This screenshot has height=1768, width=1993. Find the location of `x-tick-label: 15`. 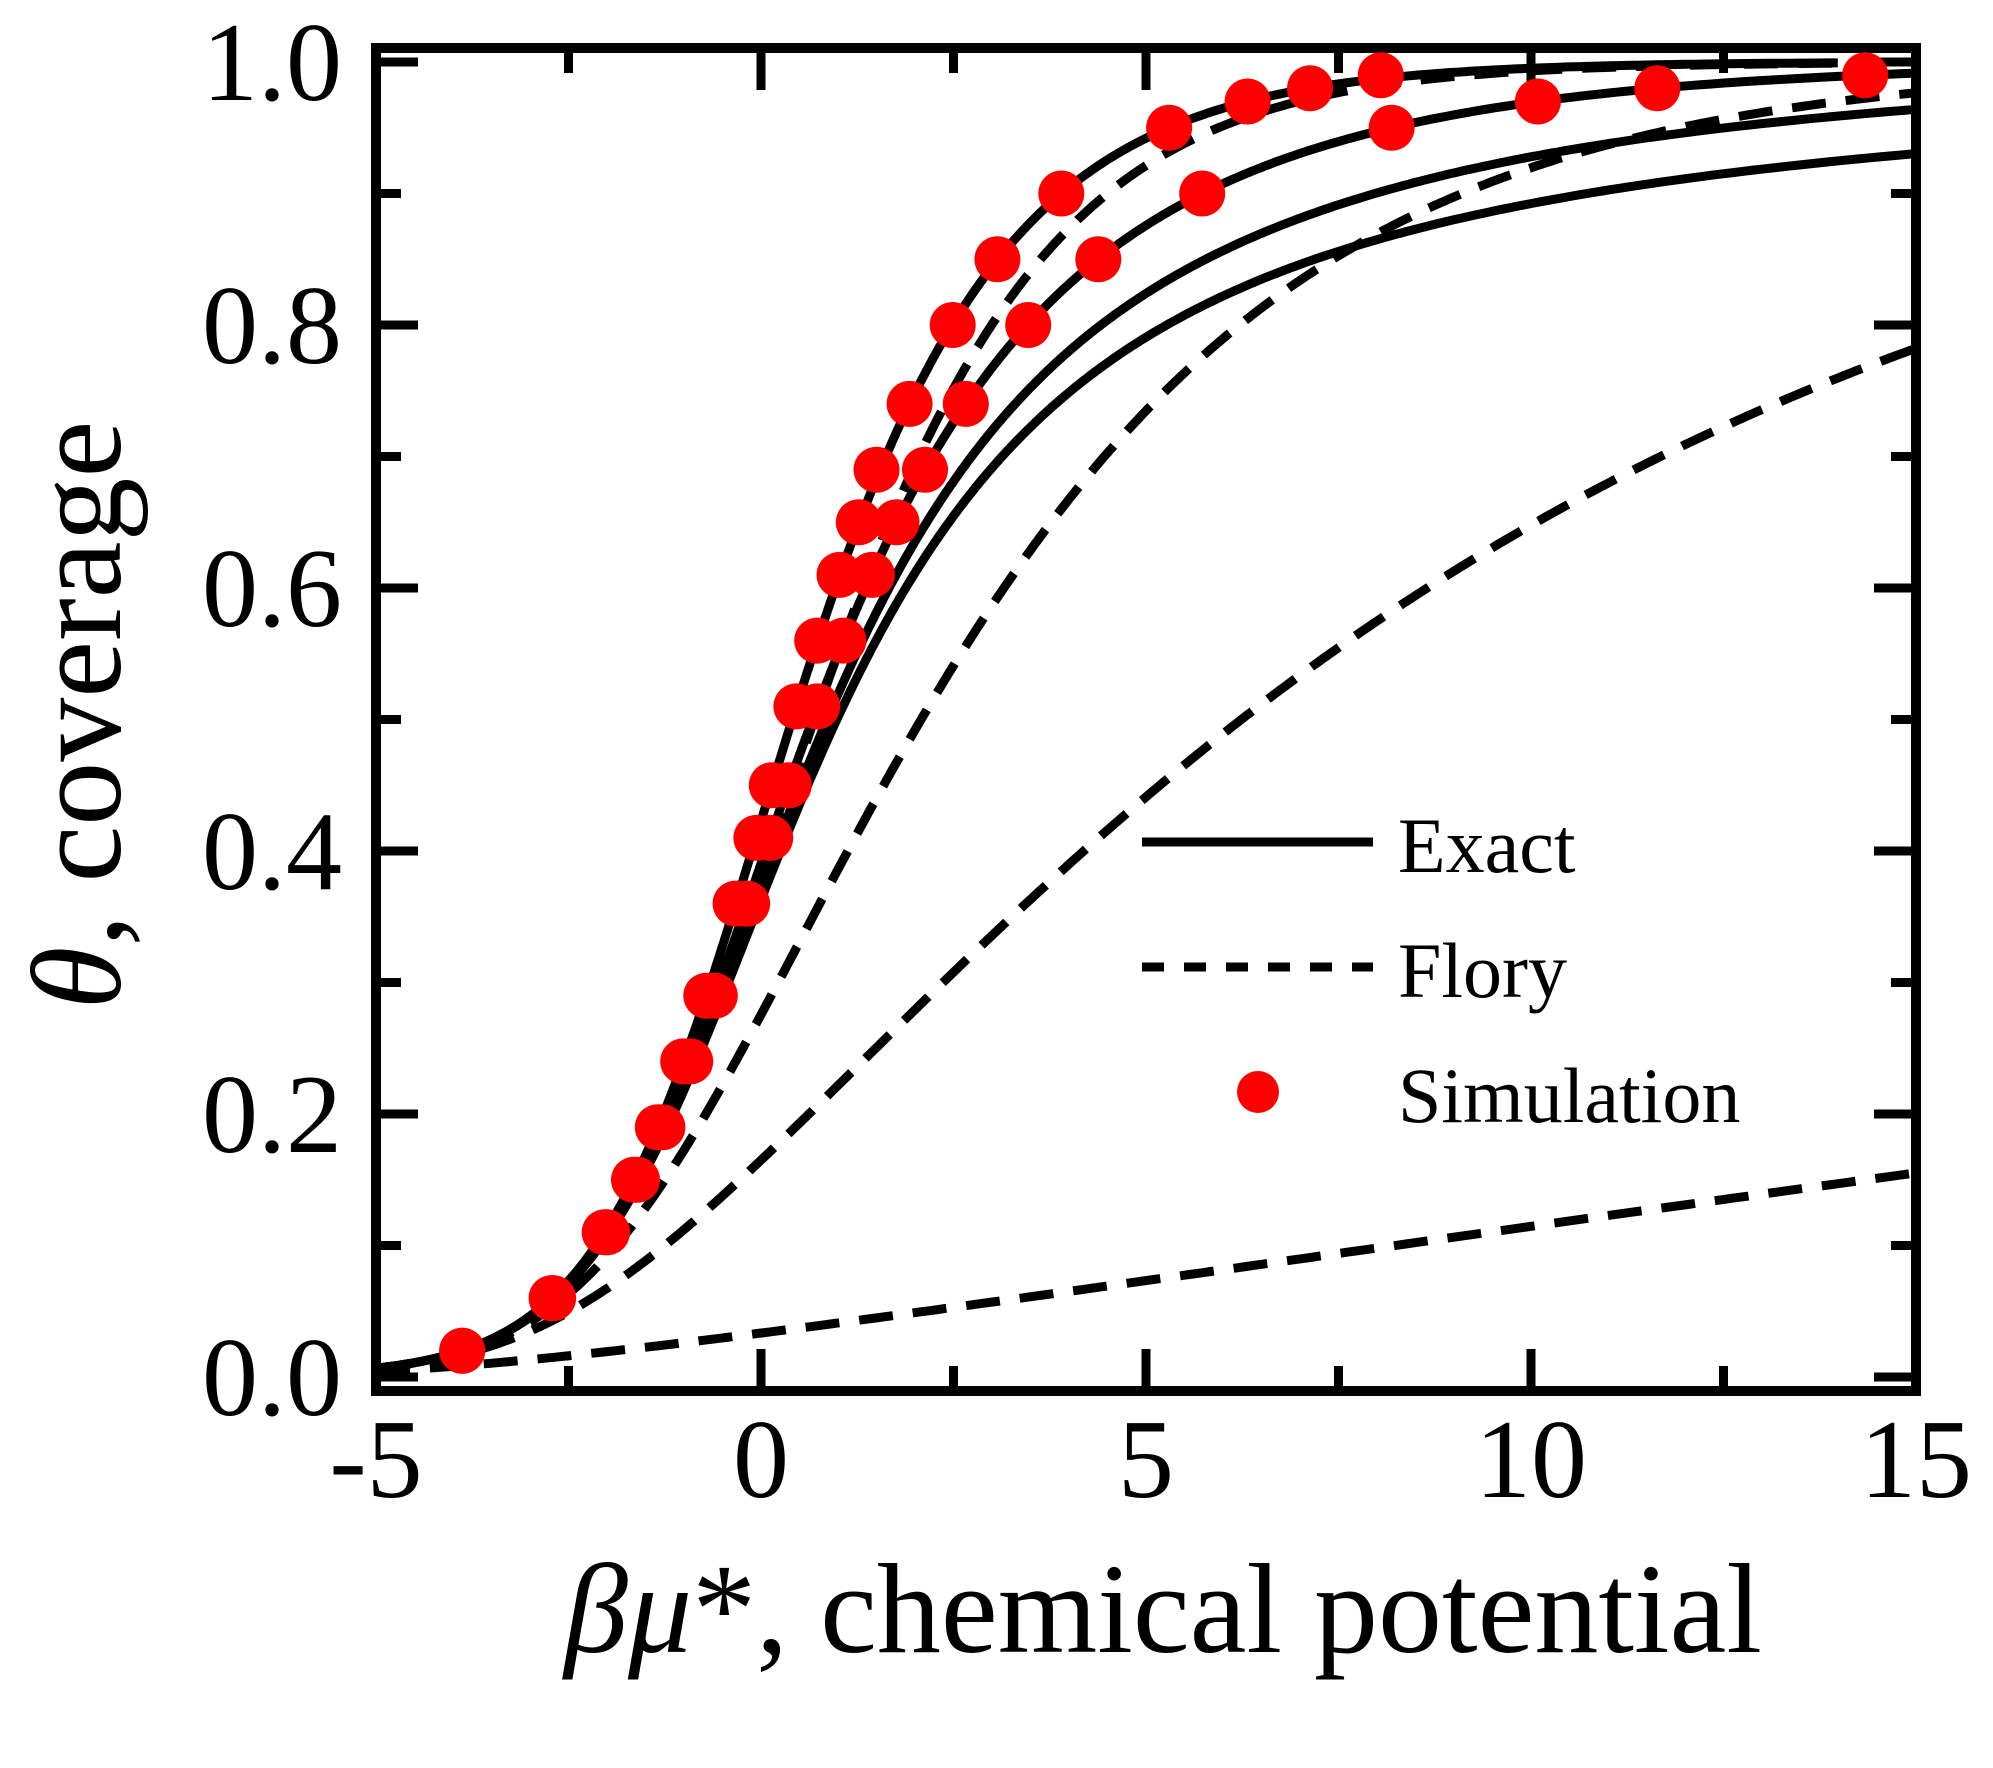

x-tick-label: 15 is located at coordinates (1916, 1460).